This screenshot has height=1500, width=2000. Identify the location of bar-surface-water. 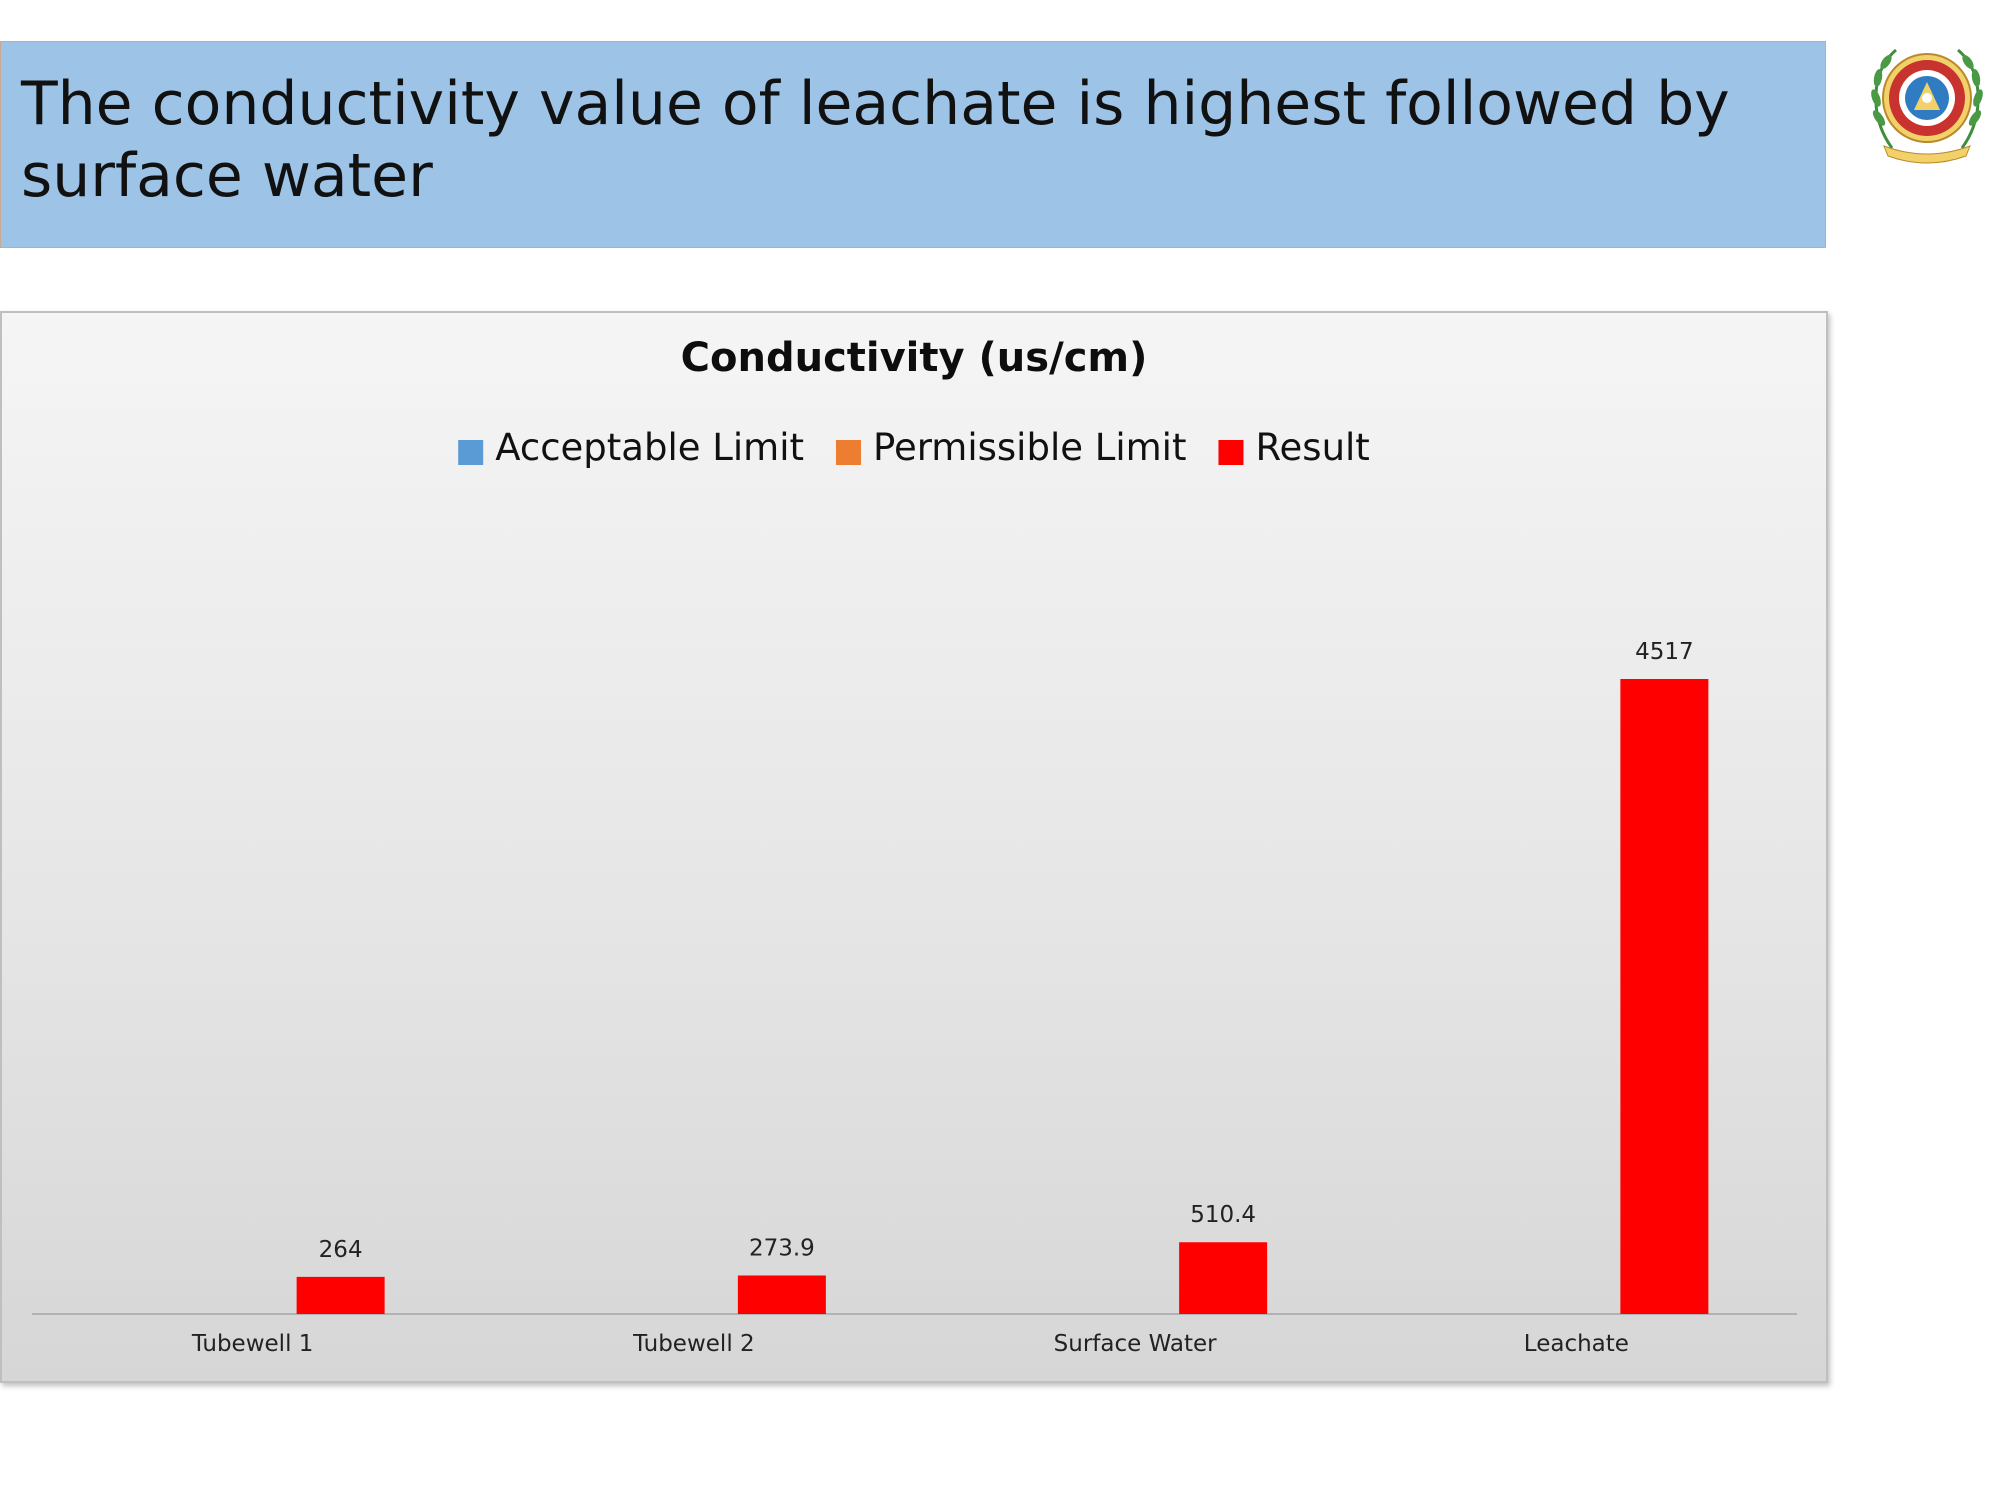
(1223, 1278).